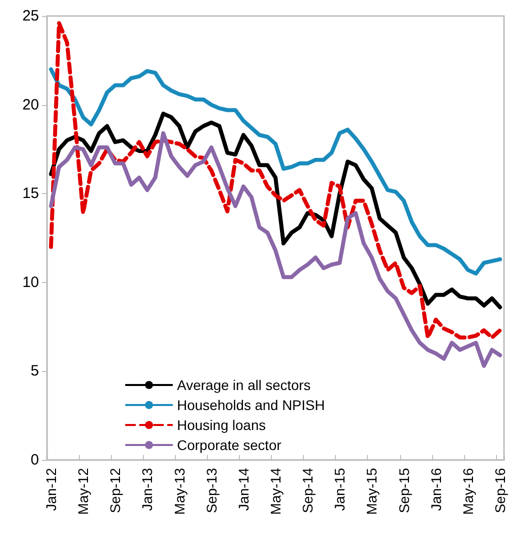  What do you see at coordinates (51, 489) in the screenshot?
I see `x-tick-label: Jan-12` at bounding box center [51, 489].